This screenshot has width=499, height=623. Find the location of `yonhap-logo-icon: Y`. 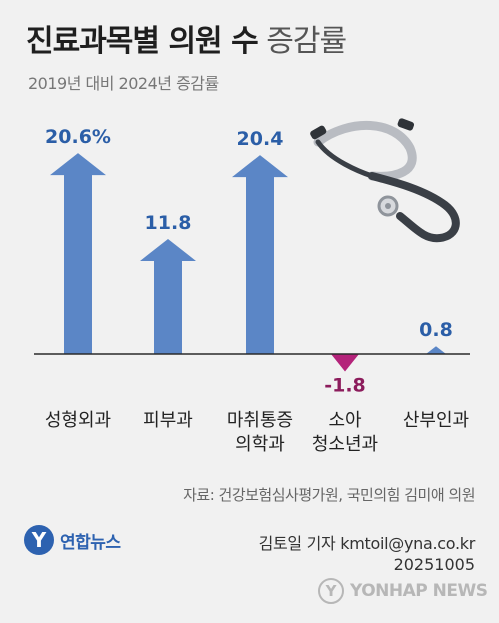

yonhap-logo-icon: Y is located at coordinates (39, 540).